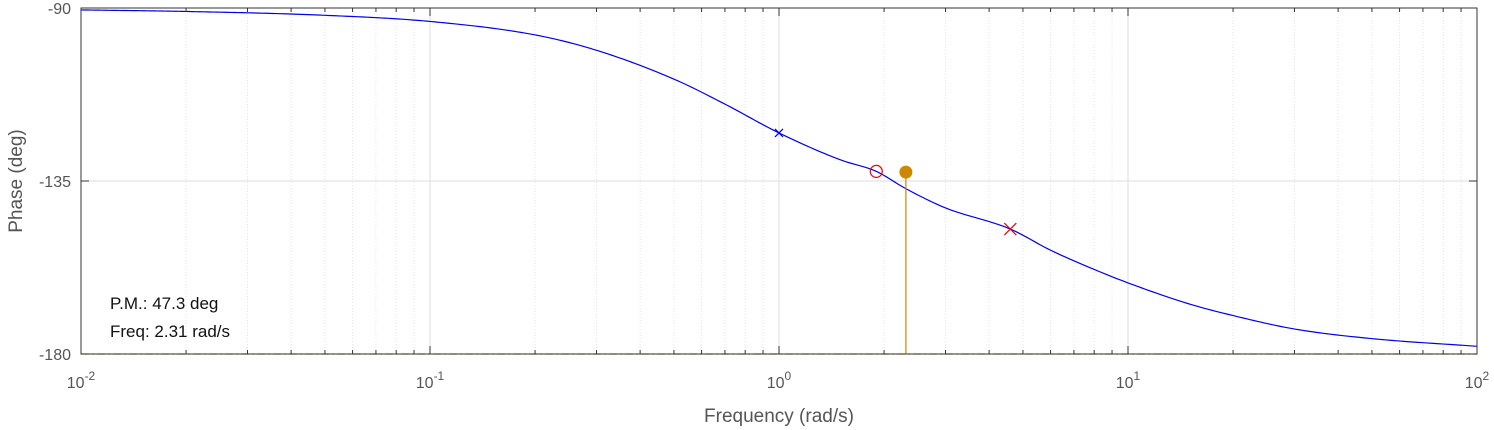 The image size is (1494, 430). What do you see at coordinates (779, 416) in the screenshot?
I see `x-axis-label: Frequency (rad/s)` at bounding box center [779, 416].